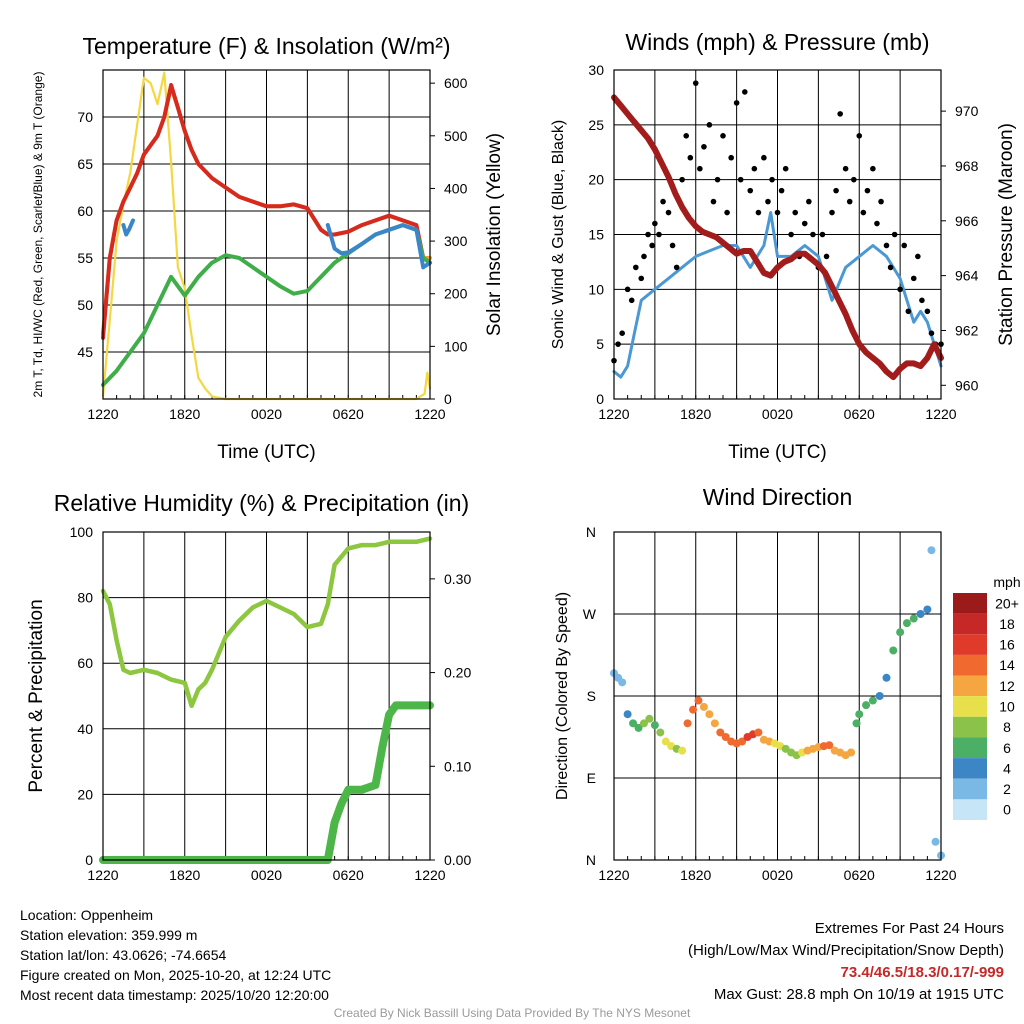  Describe the element at coordinates (777, 237) in the screenshot. I see `series-line-pressure` at that location.